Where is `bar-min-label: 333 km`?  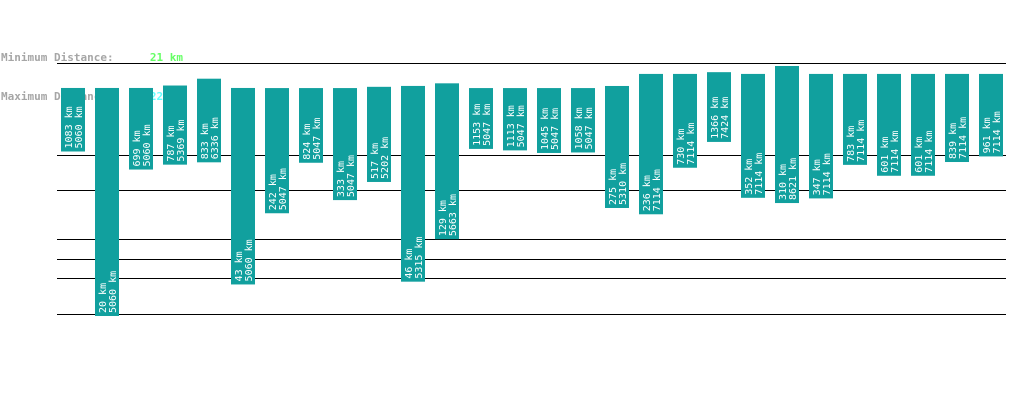
bar-min-label: 333 km is located at coordinates (341, 179).